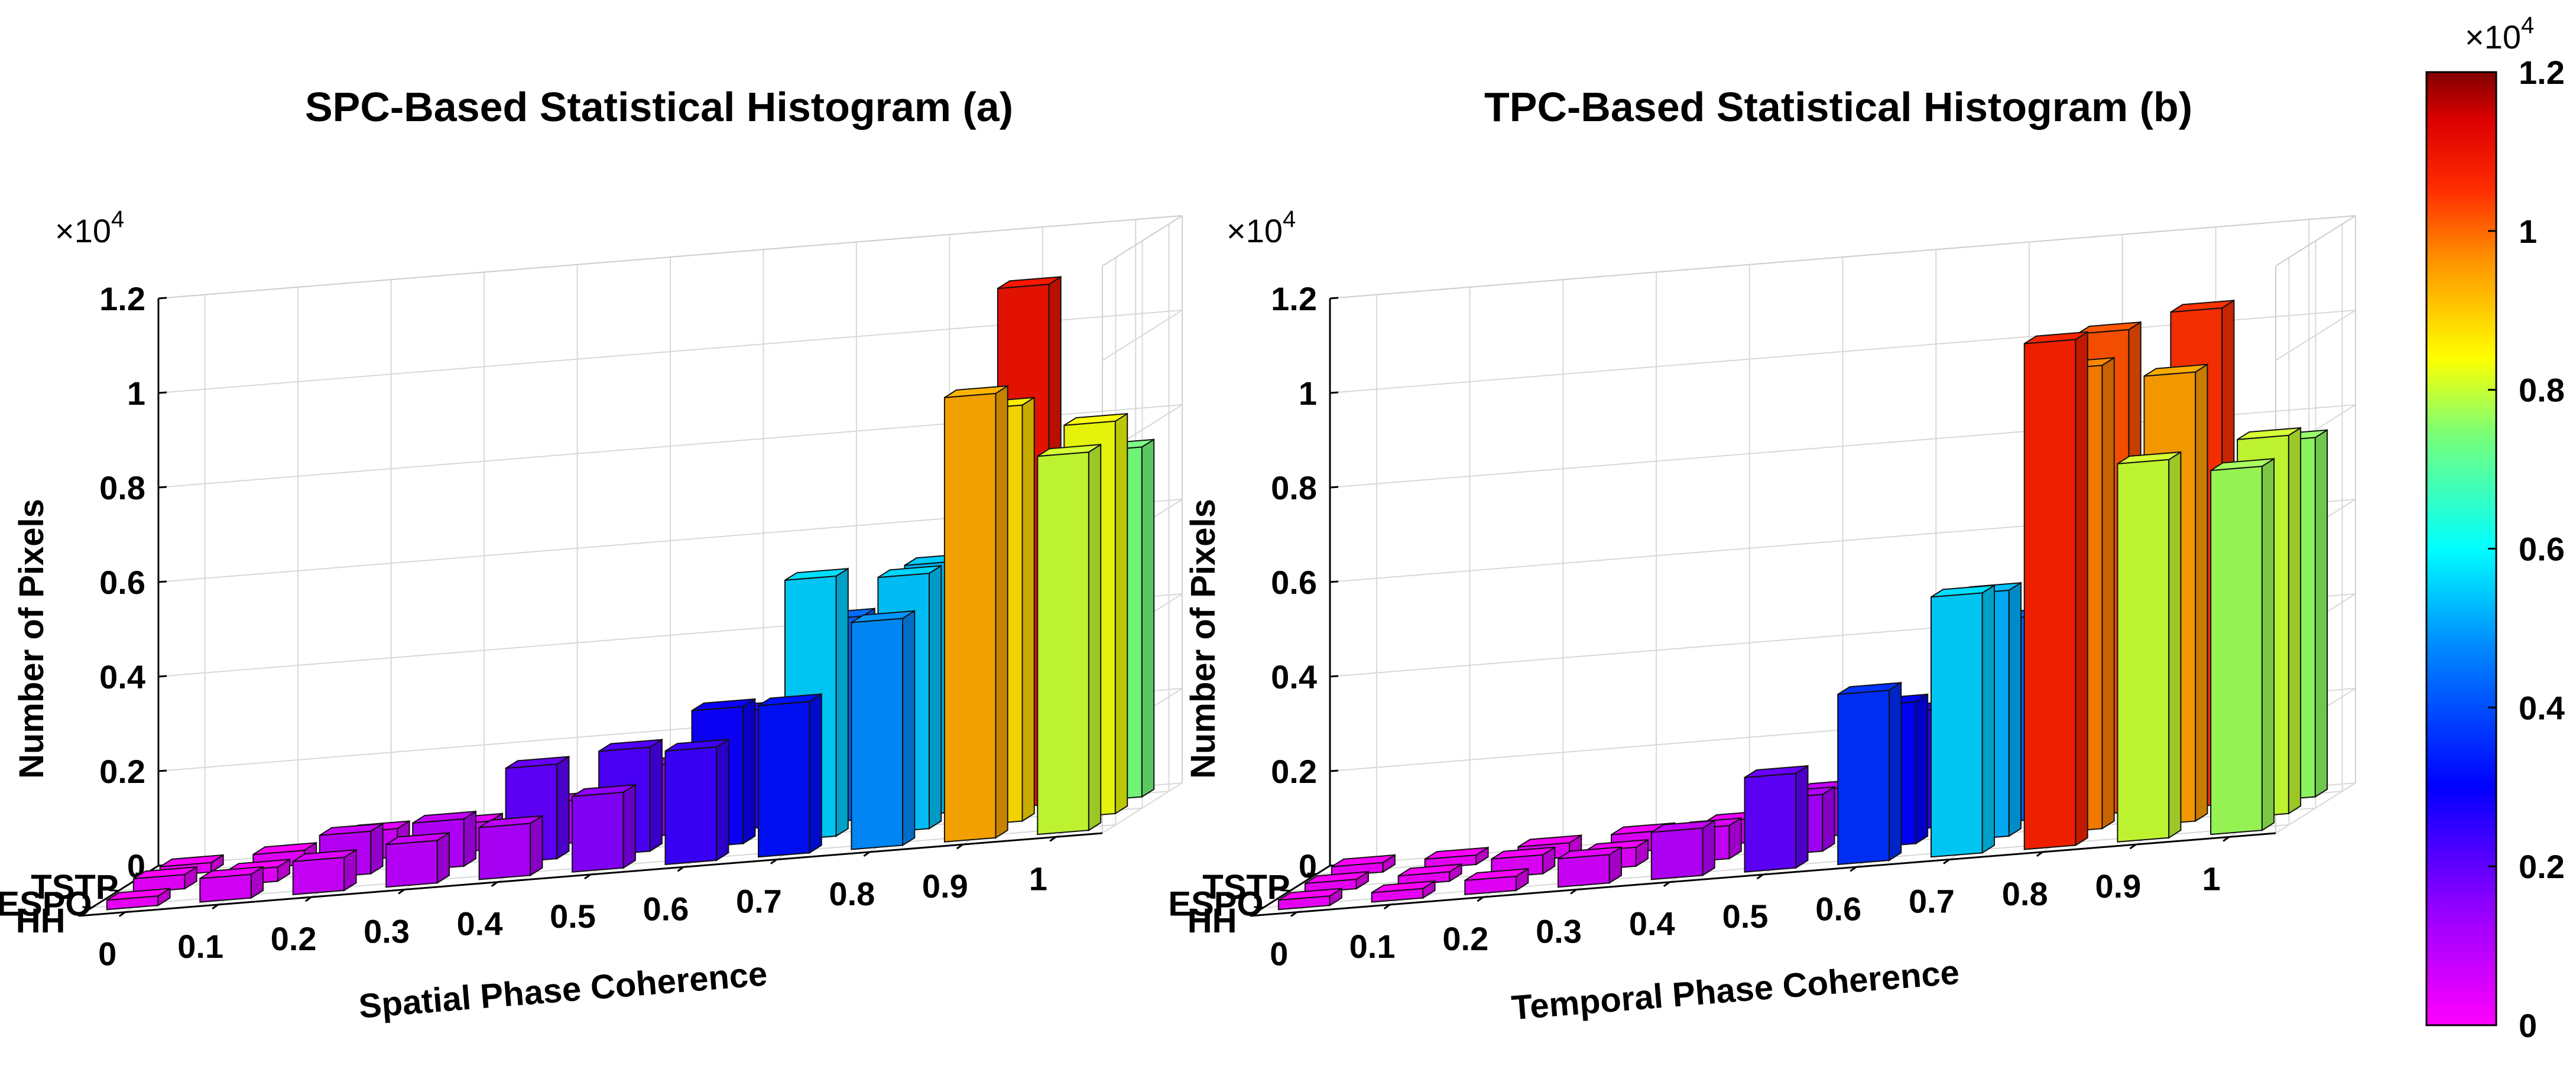  Describe the element at coordinates (2118, 886) in the screenshot. I see `x-tick-label: 0.9` at that location.